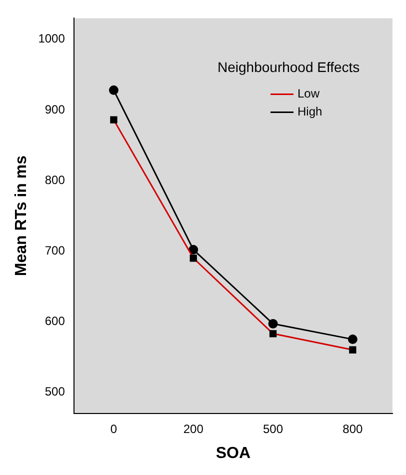 The image size is (406, 475). Describe the element at coordinates (193, 429) in the screenshot. I see `x-tick-label: 200` at that location.